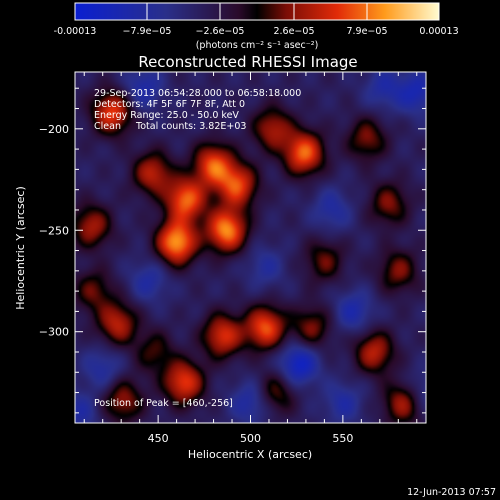  I want to click on peak-position-label: Position of Peak = [460,-256], so click(163, 403).